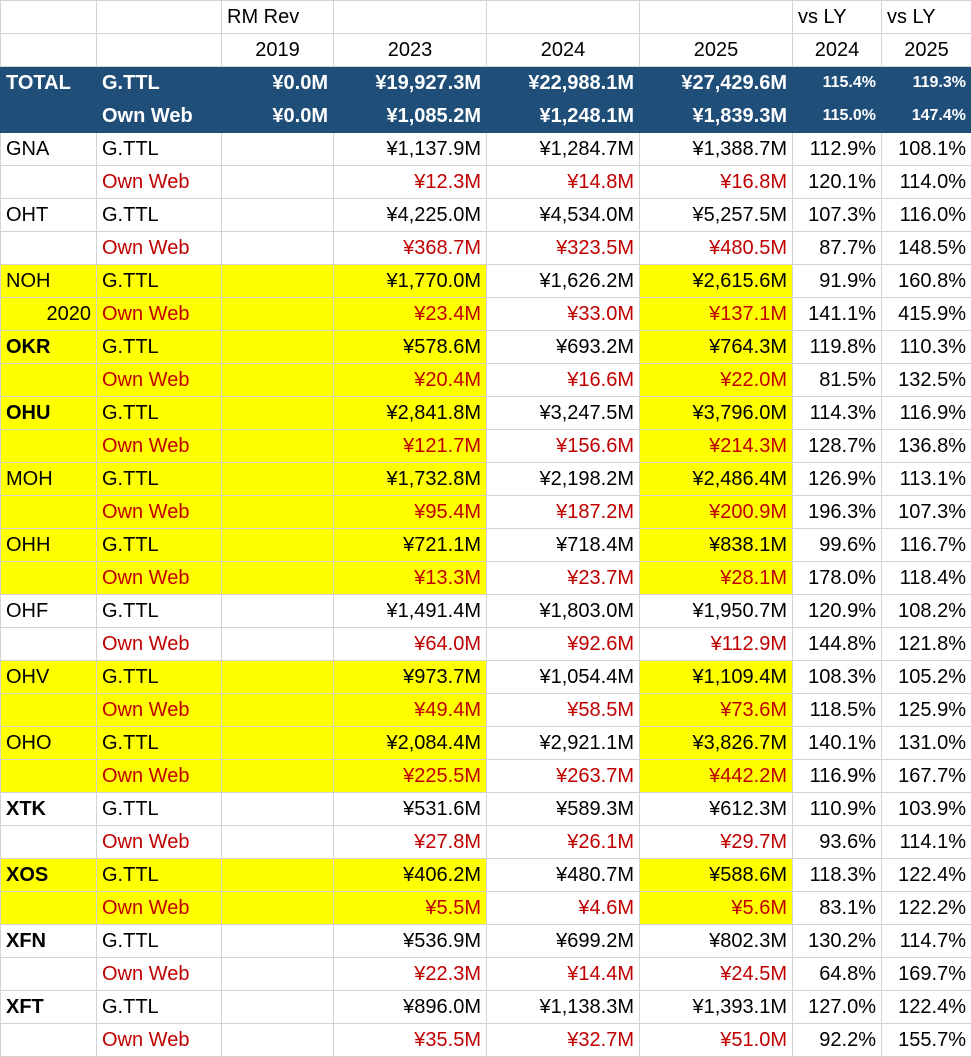 The height and width of the screenshot is (1057, 971). I want to click on pct-2024: 108.3%, so click(837, 677).